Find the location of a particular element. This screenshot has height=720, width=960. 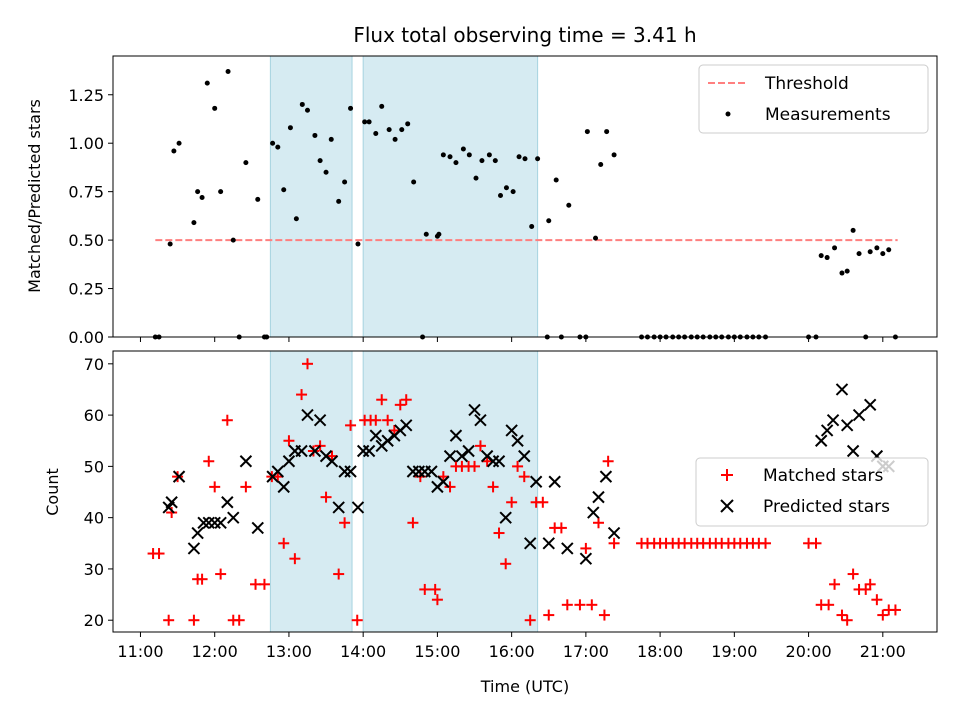

bottom-legend-box is located at coordinates (812, 492).